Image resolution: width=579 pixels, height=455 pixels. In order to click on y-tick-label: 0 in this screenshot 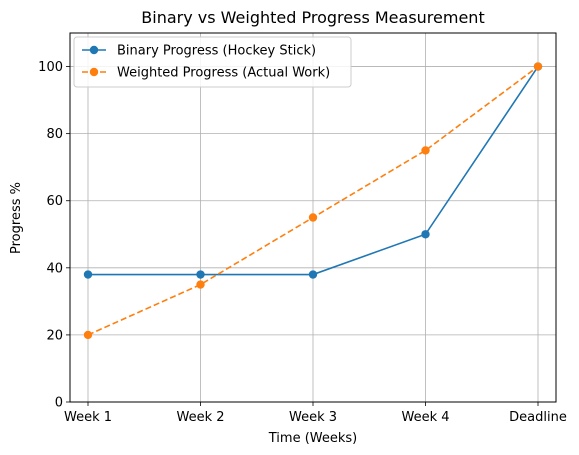, I will do `click(59, 403)`.